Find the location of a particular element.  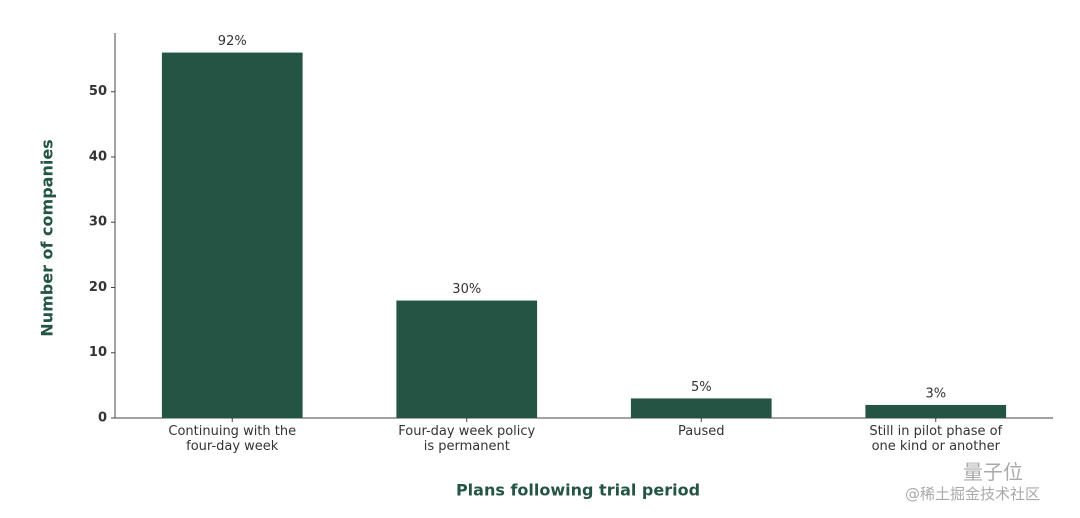

value-label: 3% is located at coordinates (935, 393).